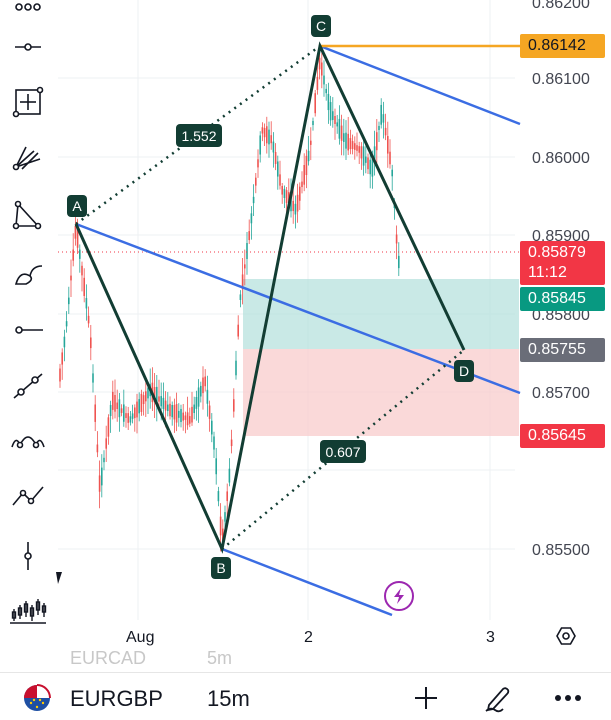 The image size is (611, 720). I want to click on symbol-name: EURGBP, so click(116, 698).